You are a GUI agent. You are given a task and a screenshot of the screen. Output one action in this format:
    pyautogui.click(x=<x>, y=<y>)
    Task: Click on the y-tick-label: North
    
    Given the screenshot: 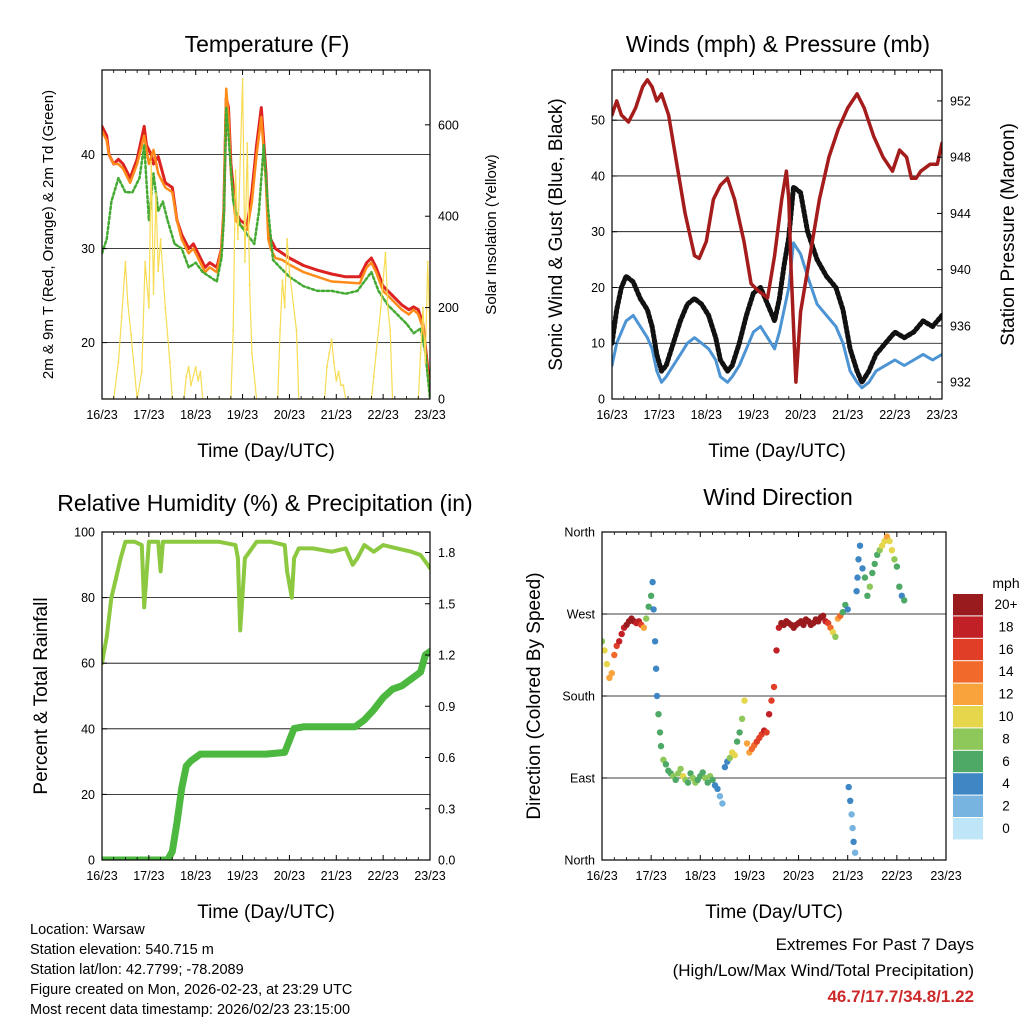 What is the action you would take?
    pyautogui.click(x=579, y=861)
    